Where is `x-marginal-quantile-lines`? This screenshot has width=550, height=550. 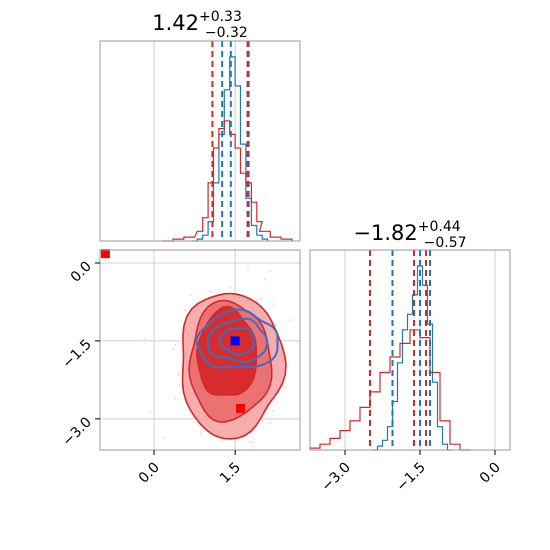 x-marginal-quantile-lines is located at coordinates (230, 141).